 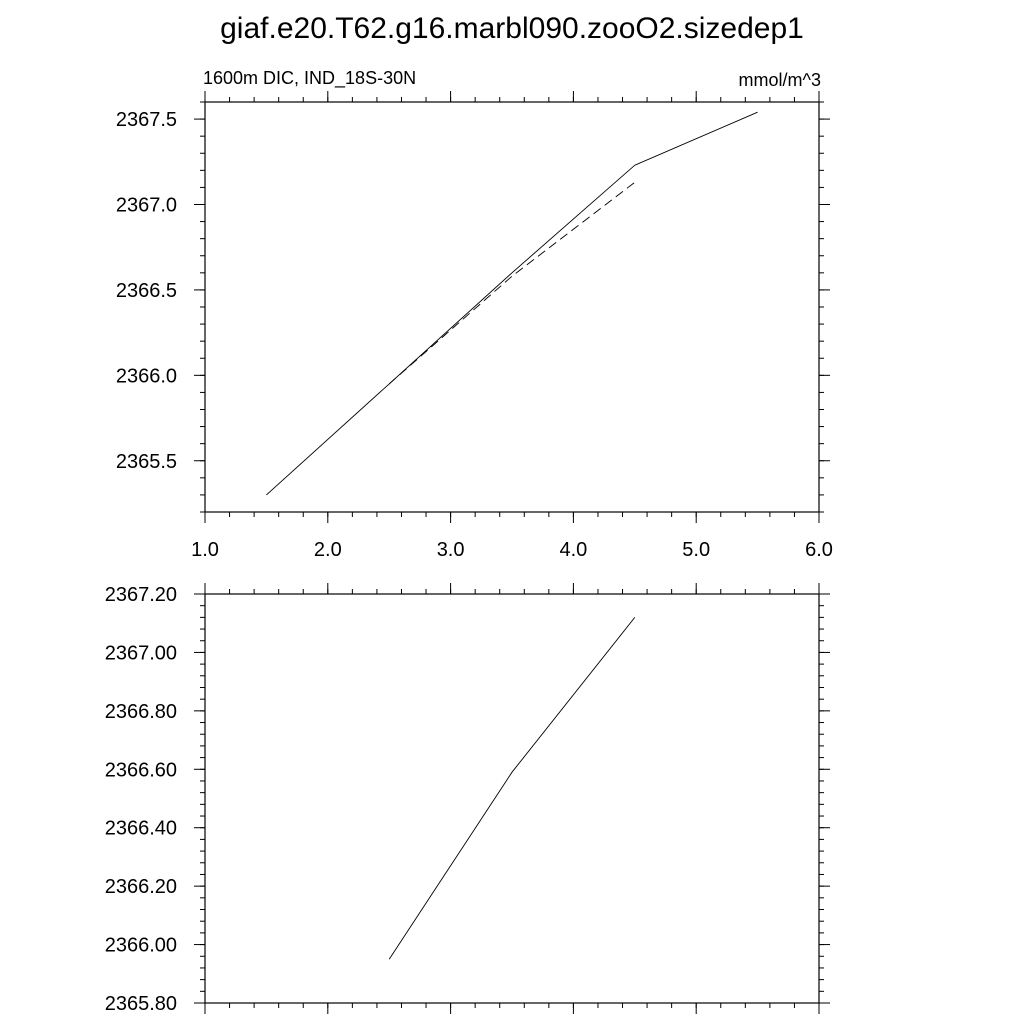 What do you see at coordinates (328, 550) in the screenshot?
I see `x-tick-label: 2.0` at bounding box center [328, 550].